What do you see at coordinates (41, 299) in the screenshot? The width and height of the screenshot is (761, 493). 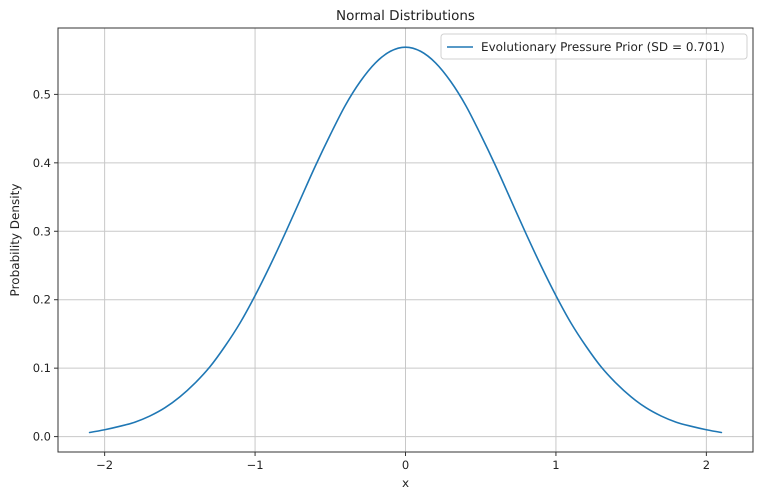 I see `y-tick-label: 0.2` at bounding box center [41, 299].